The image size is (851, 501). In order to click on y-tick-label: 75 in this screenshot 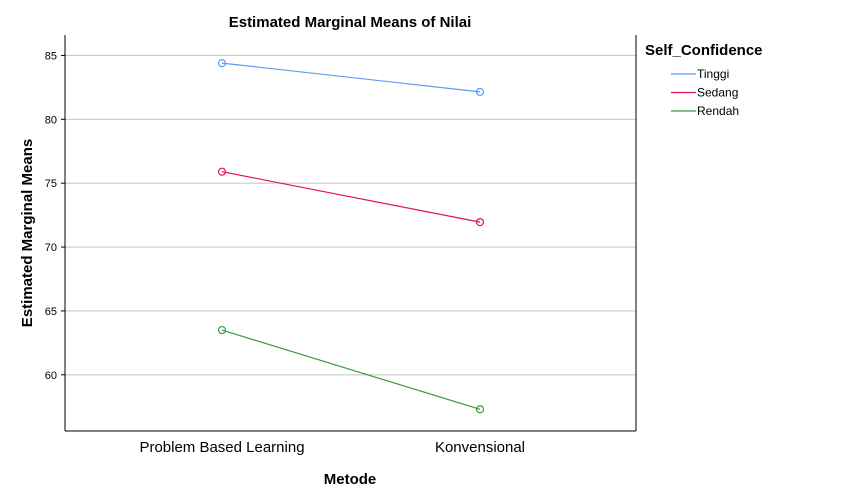, I will do `click(51, 184)`.